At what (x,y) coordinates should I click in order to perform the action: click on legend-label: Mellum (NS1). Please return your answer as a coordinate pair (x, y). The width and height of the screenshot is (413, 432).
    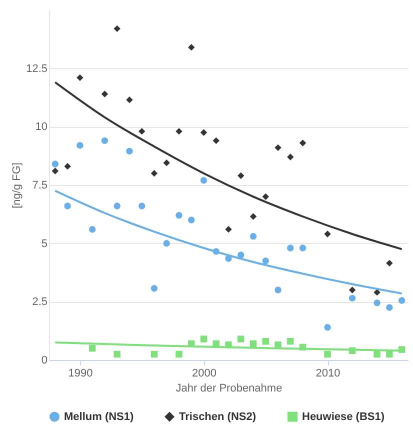
    Looking at the image, I should click on (99, 416).